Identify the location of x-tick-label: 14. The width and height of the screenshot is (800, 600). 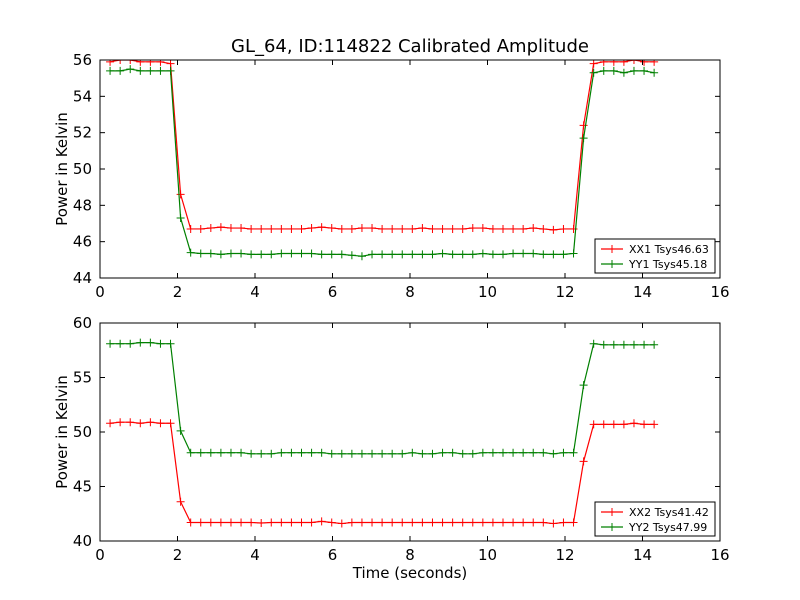
(642, 555).